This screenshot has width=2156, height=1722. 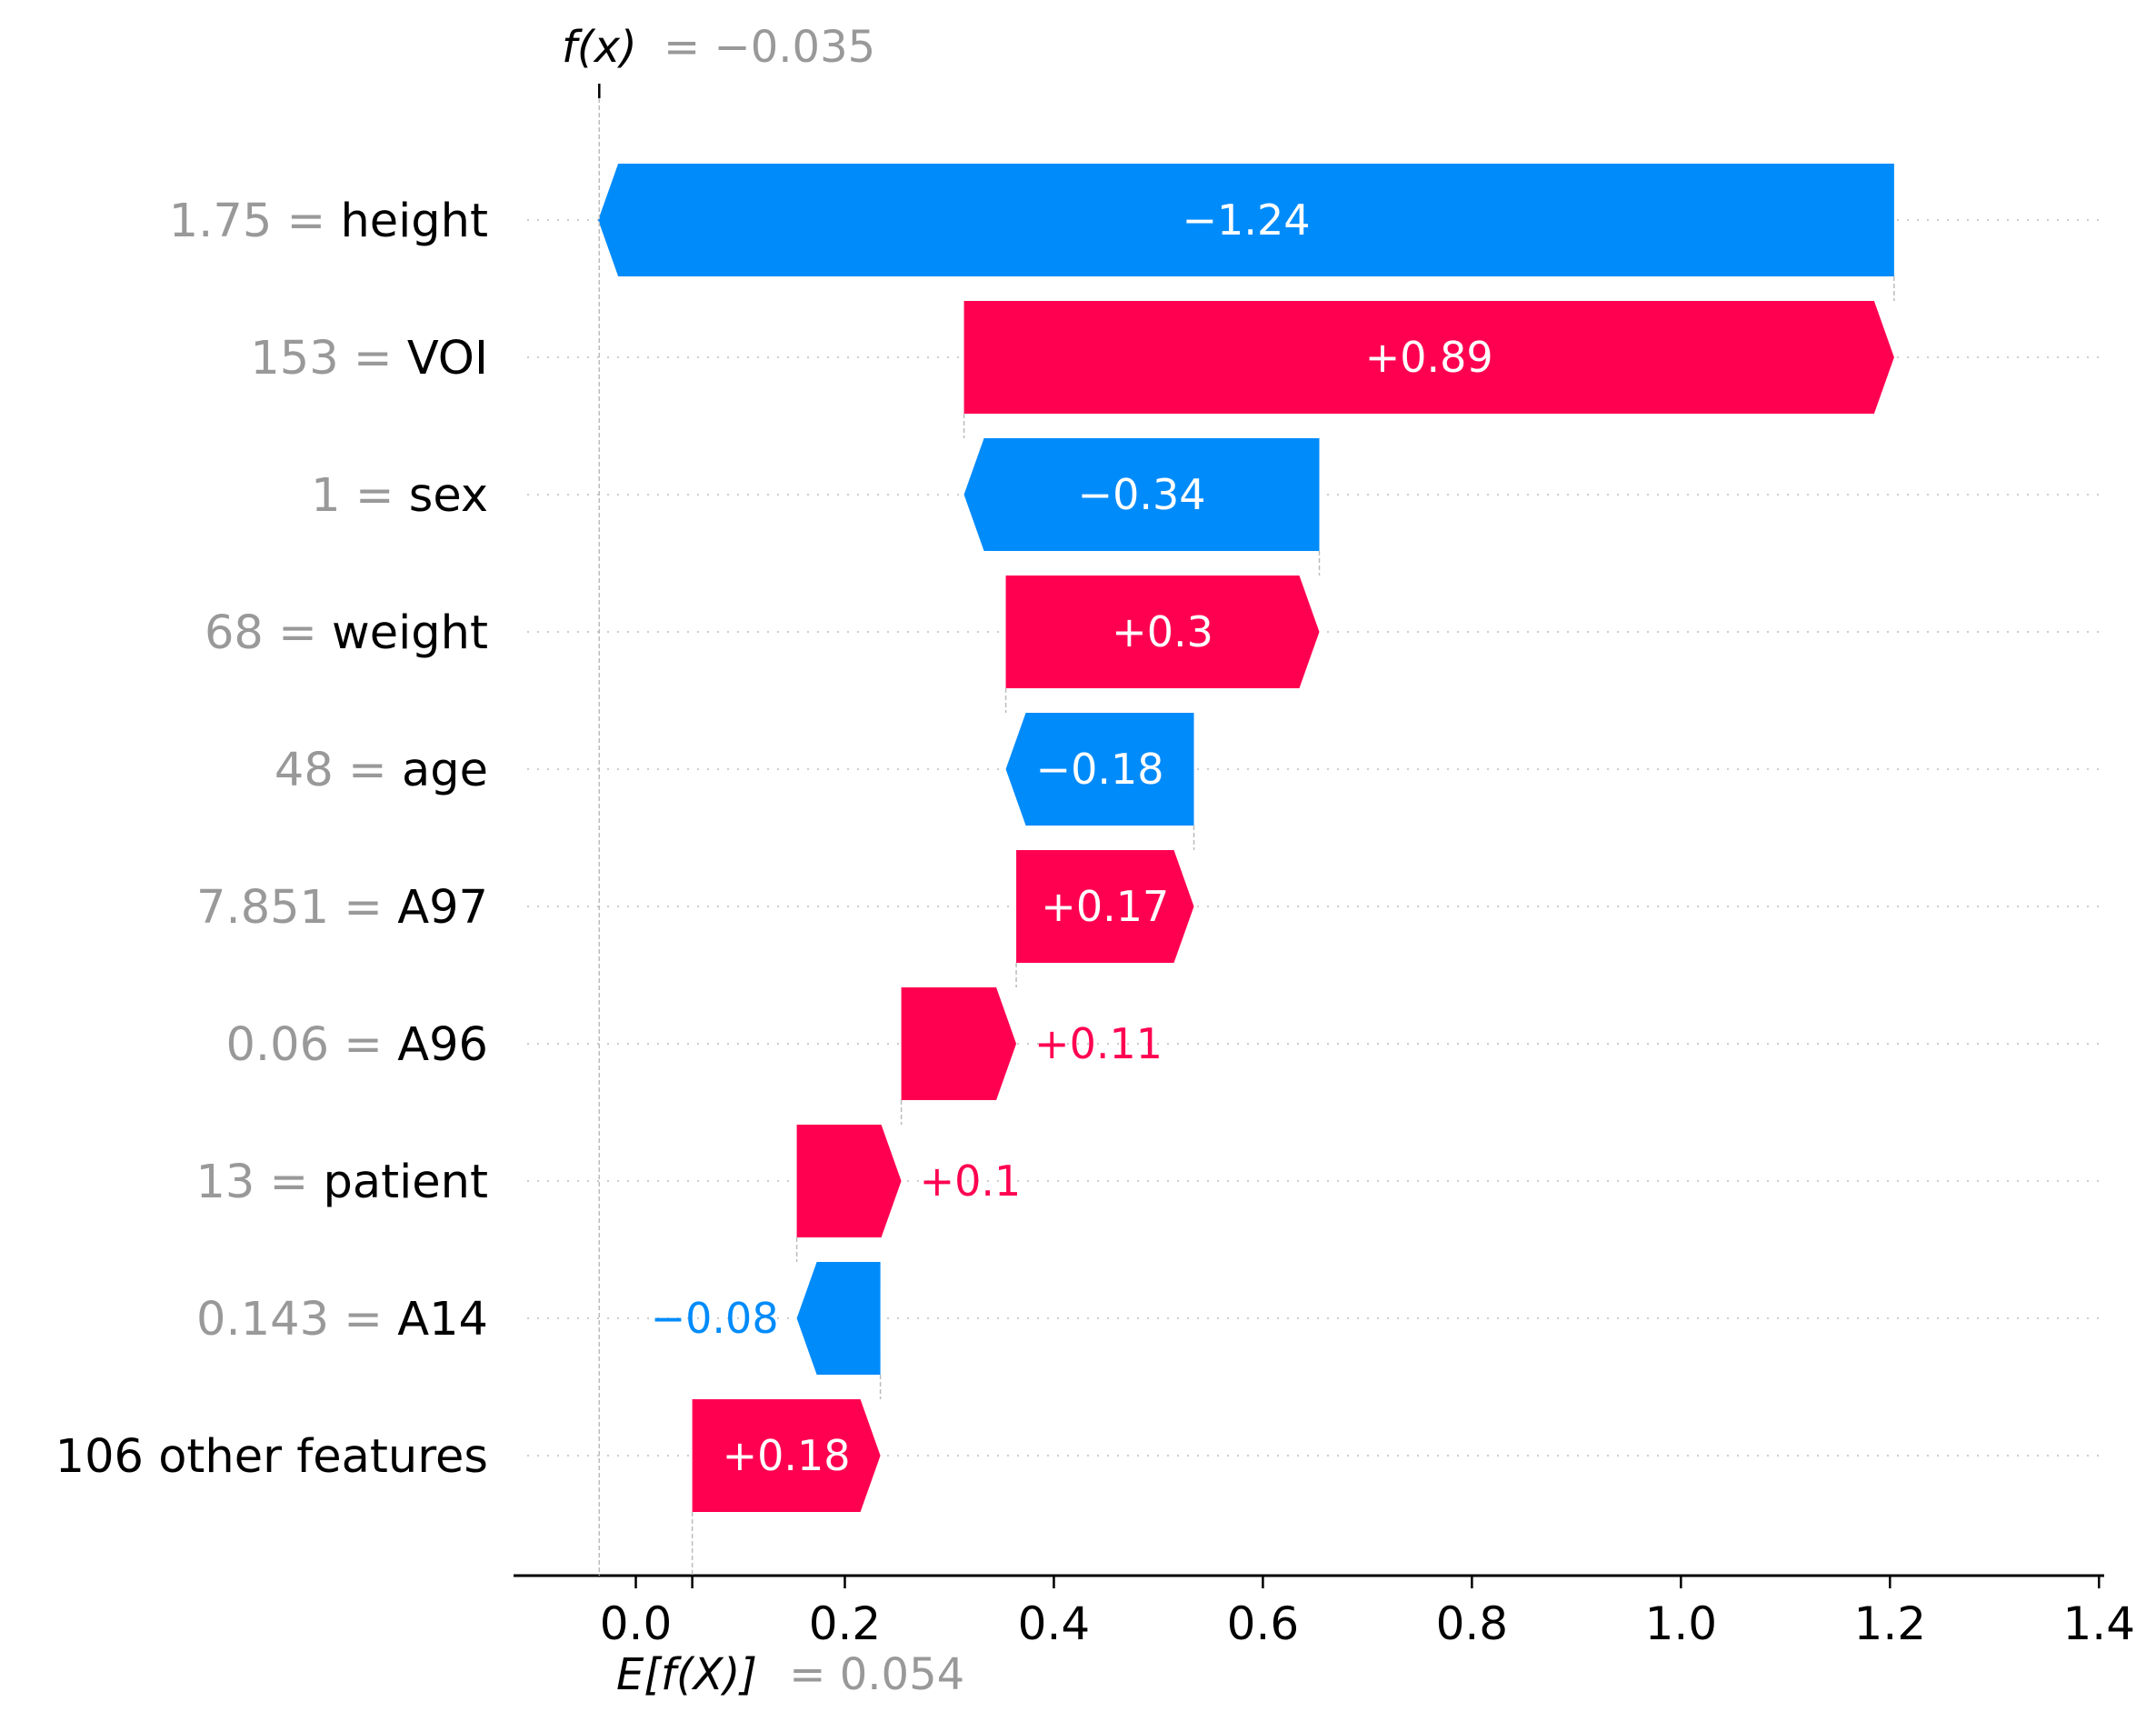 What do you see at coordinates (1473, 1624) in the screenshot?
I see `x-tick-label: 0.8` at bounding box center [1473, 1624].